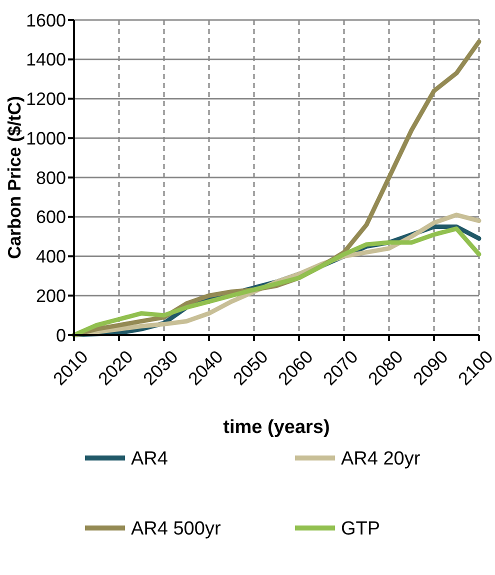 This screenshot has height=575, width=495. What do you see at coordinates (276, 427) in the screenshot?
I see `x-axis-title: time (years)` at bounding box center [276, 427].